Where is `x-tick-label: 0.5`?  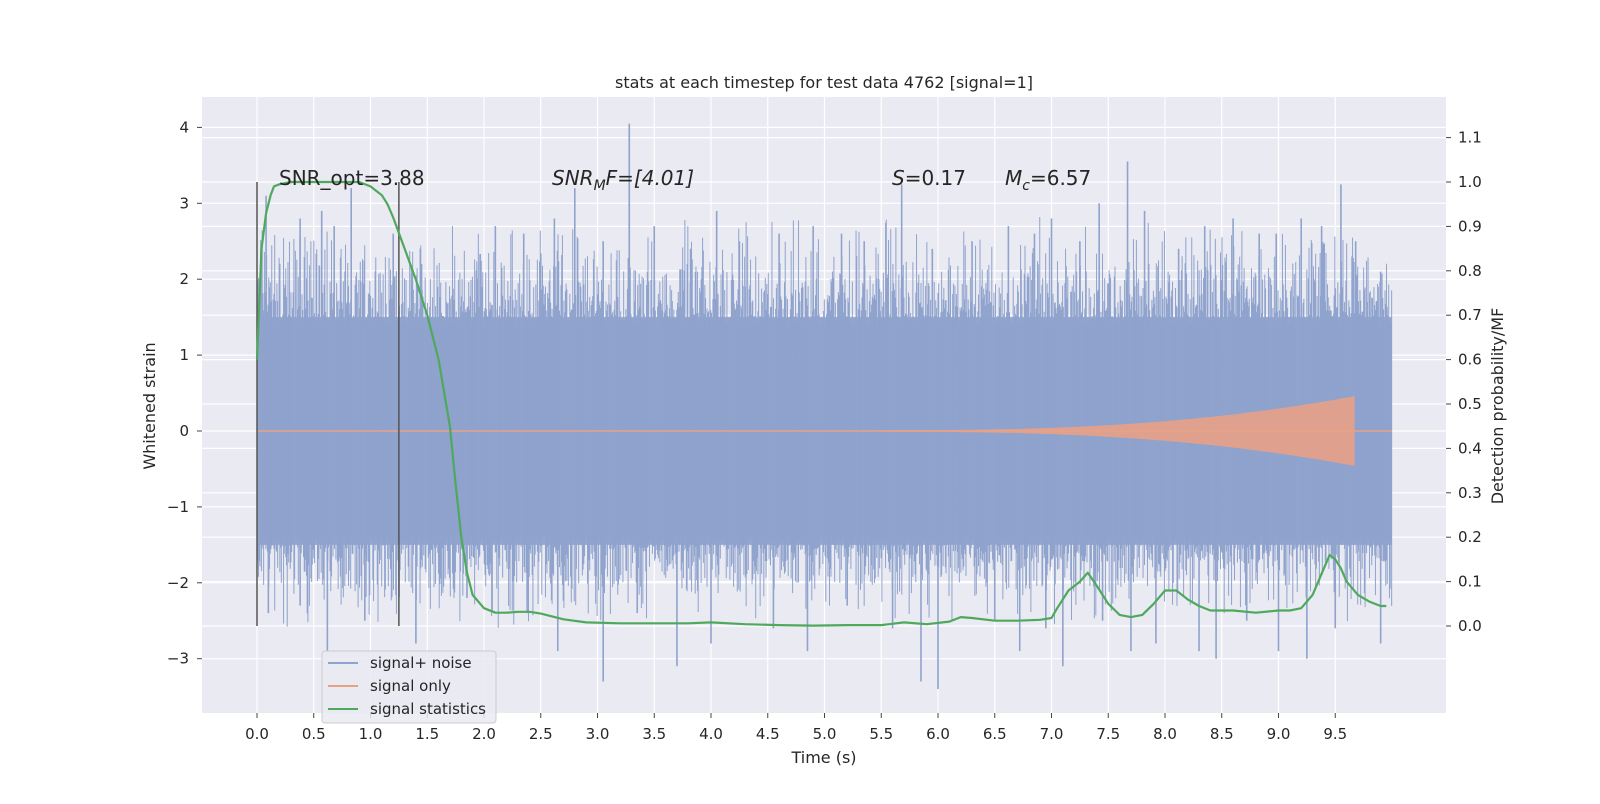 x-tick-label: 0.5 is located at coordinates (314, 734).